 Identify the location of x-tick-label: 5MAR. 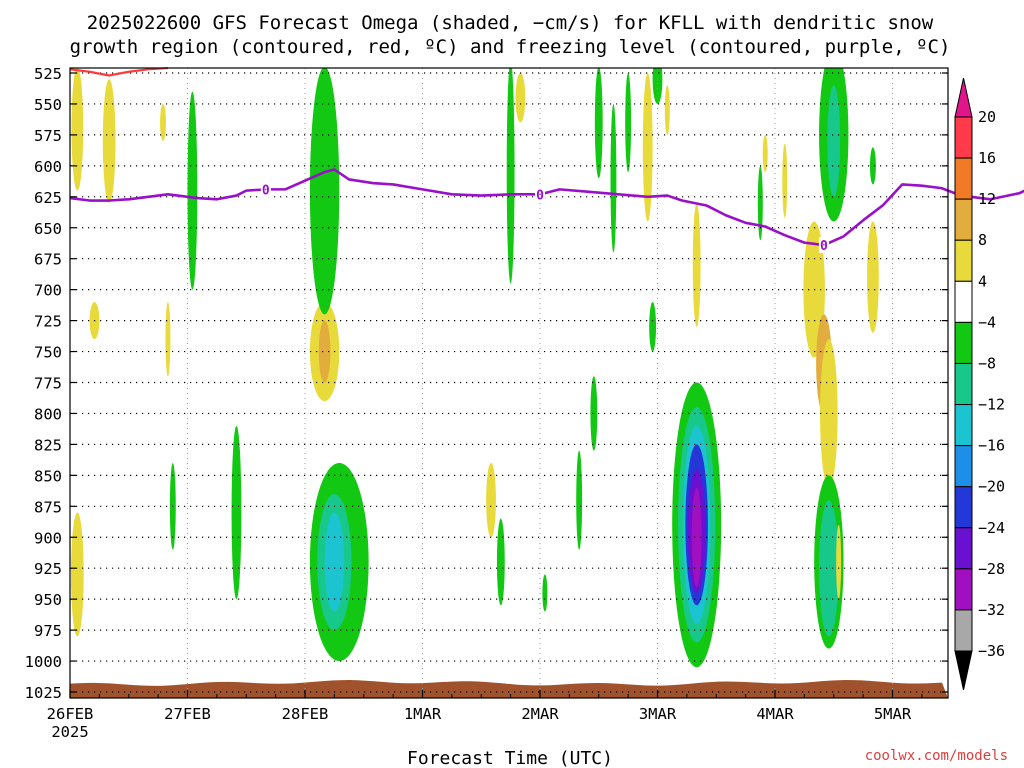
(893, 714).